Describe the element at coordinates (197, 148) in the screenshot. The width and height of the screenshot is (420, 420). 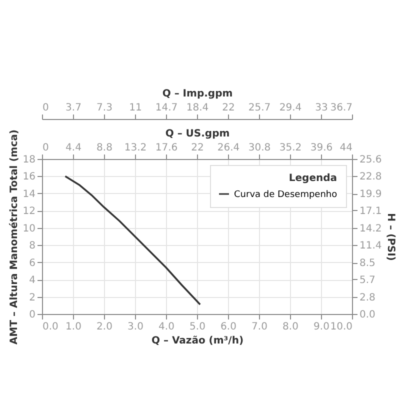
I see `x2-tick-label: 22` at that location.